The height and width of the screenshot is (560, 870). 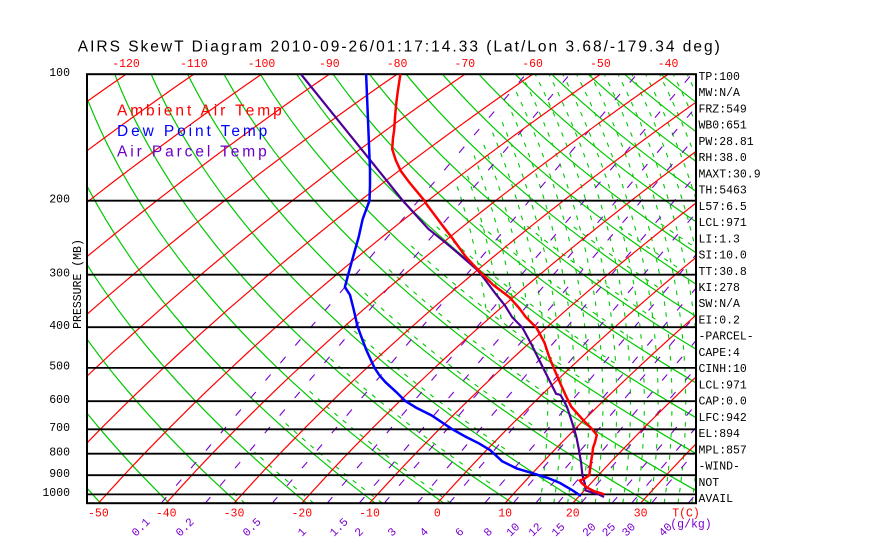 I want to click on svg-text: LFC:942, so click(x=723, y=418).